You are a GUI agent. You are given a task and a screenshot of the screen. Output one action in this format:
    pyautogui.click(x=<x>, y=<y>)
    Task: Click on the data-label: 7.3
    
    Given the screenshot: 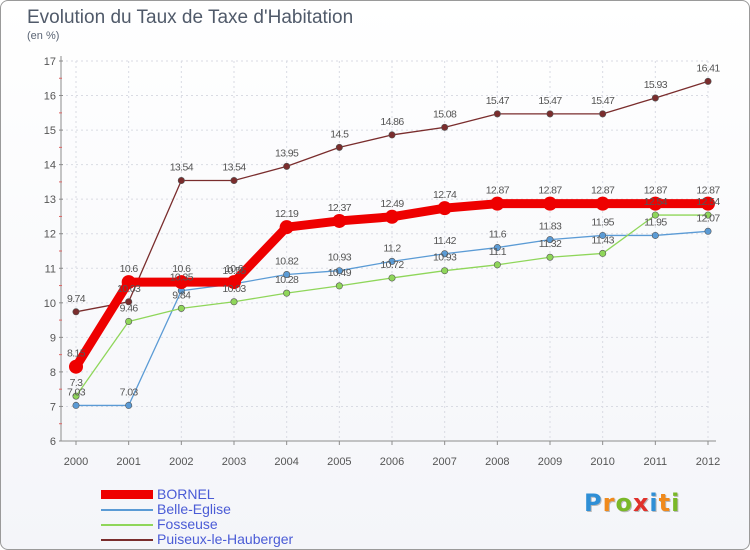 What is the action you would take?
    pyautogui.click(x=77, y=383)
    